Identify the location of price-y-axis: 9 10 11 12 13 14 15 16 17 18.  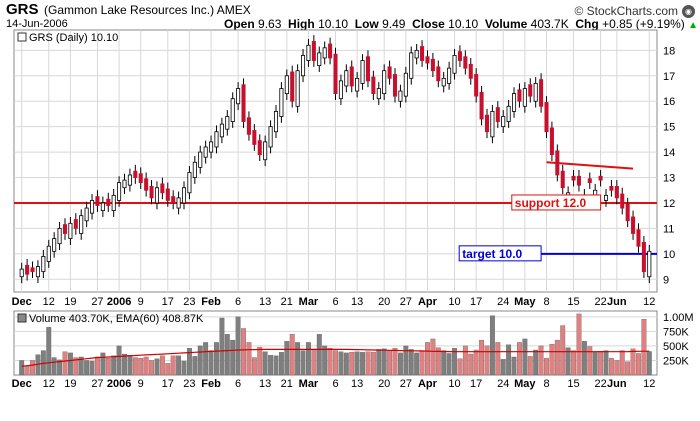
(669, 165).